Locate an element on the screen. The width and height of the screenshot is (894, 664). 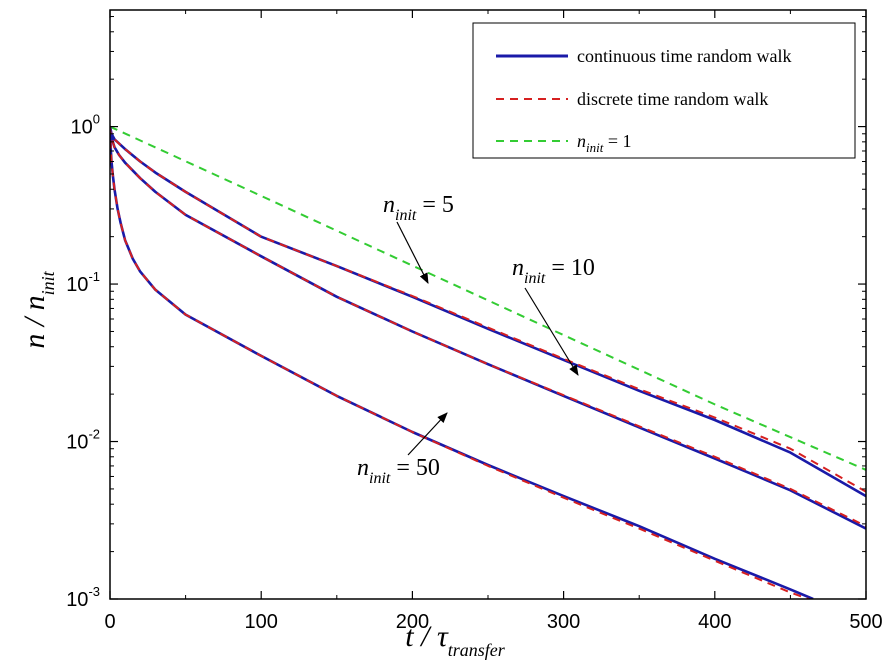
y-axis-title: n / ninit is located at coordinates (38, 309).